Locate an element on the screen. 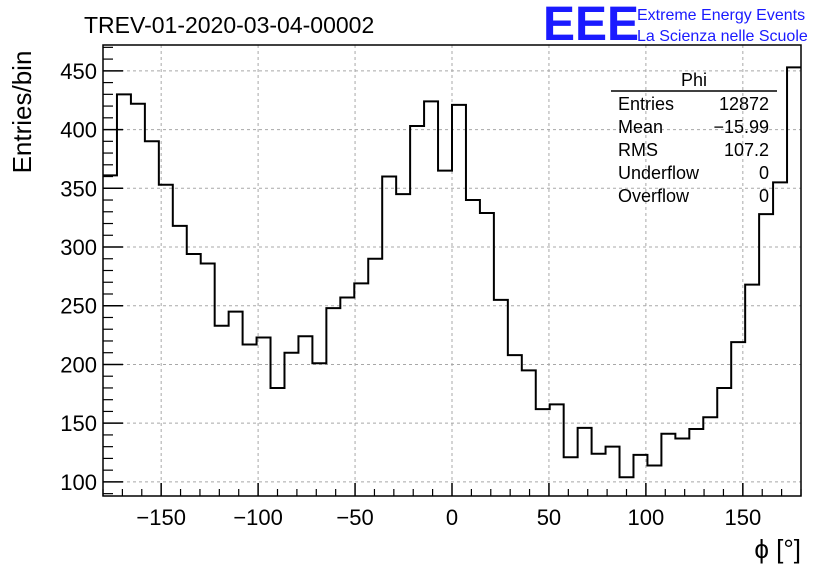 This screenshot has width=836, height=572. chart-title: TREV-01-2020-03-04-00002 is located at coordinates (229, 25).